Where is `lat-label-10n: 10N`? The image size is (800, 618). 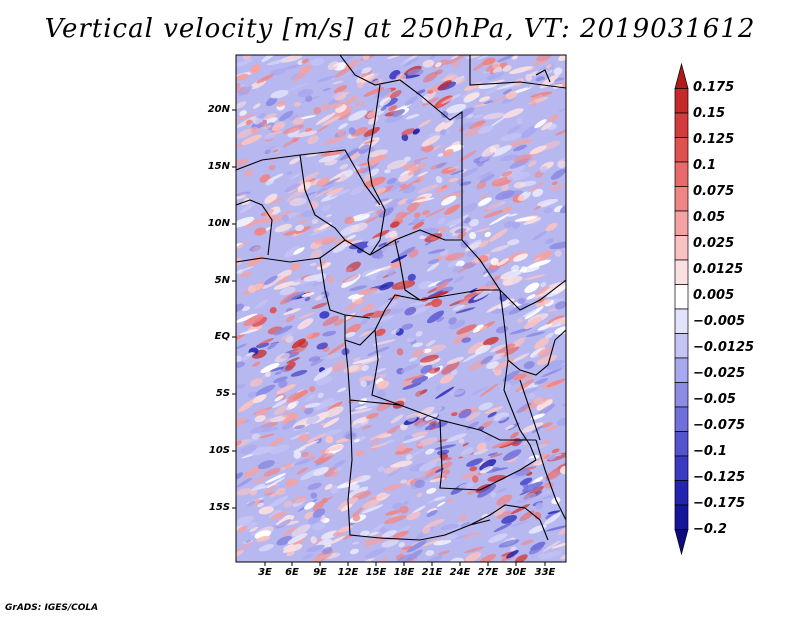 lat-label-10n: 10N is located at coordinates (218, 223).